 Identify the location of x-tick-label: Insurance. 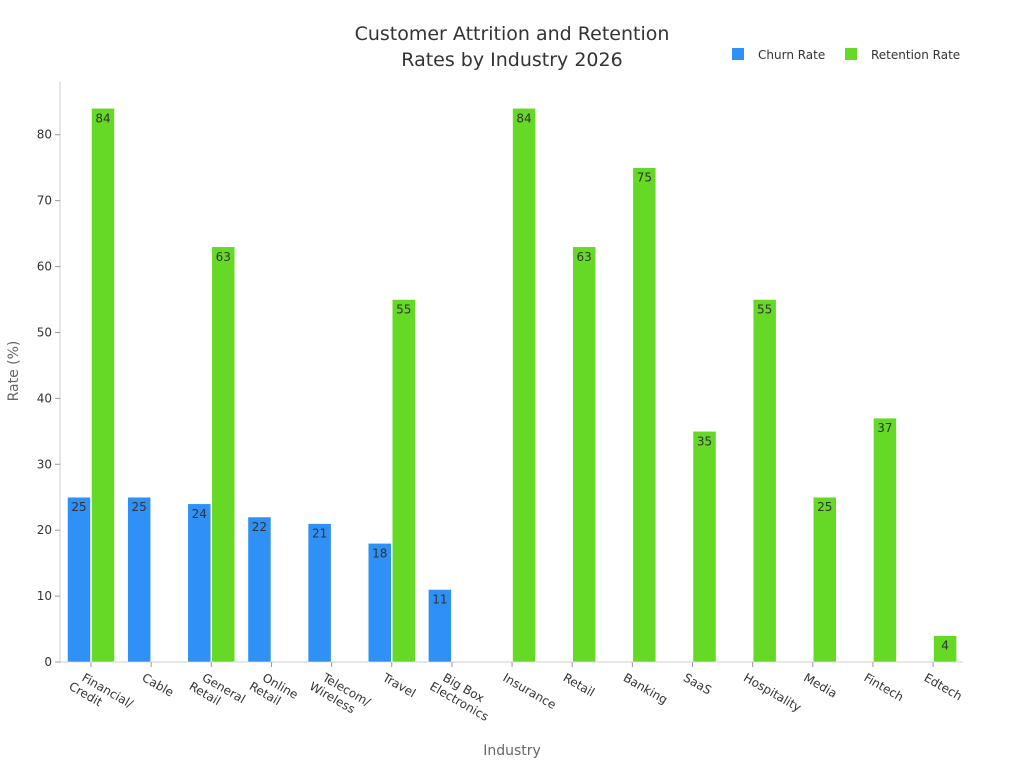
(530, 691).